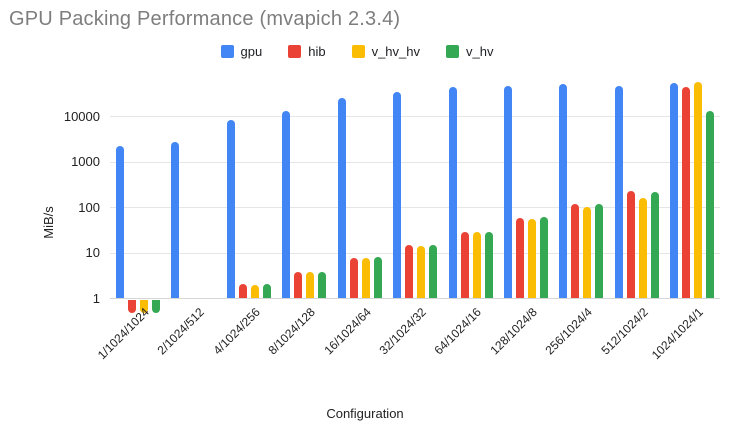 The height and width of the screenshot is (430, 730). What do you see at coordinates (674, 190) in the screenshot?
I see `bar-gpu-1024/1024/1` at bounding box center [674, 190].